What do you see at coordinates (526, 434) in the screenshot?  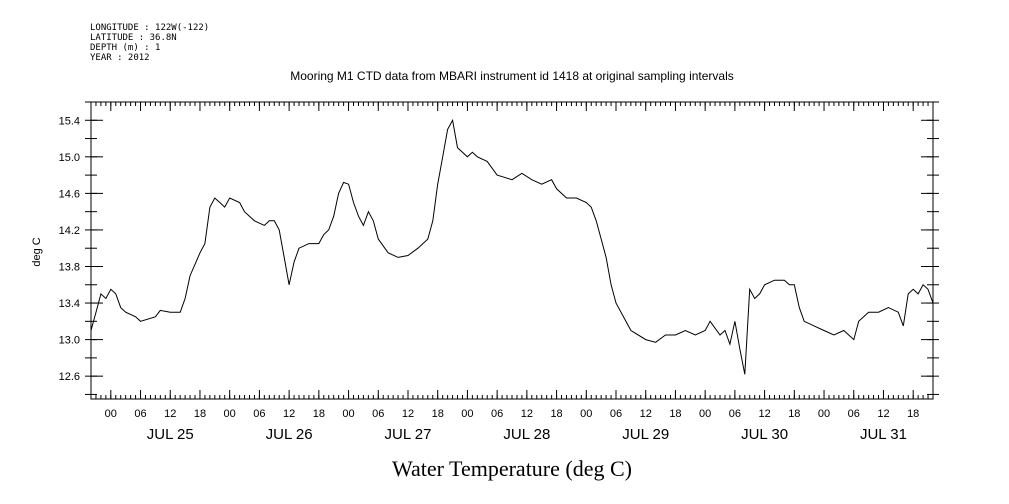 I see `x-day-label: JUL 28` at bounding box center [526, 434].